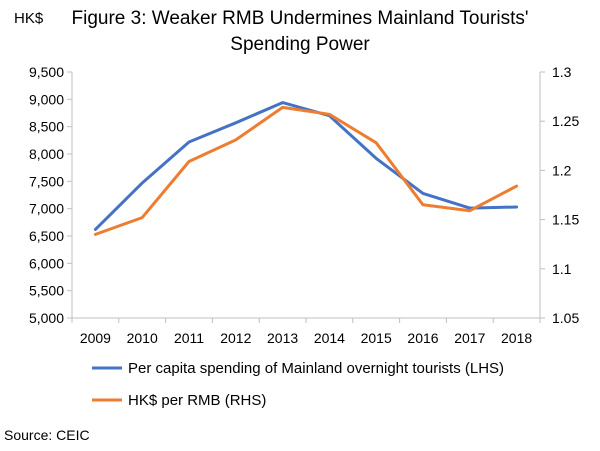 This screenshot has width=600, height=451. What do you see at coordinates (282, 338) in the screenshot?
I see `x-axis-tick-label: 2013` at bounding box center [282, 338].